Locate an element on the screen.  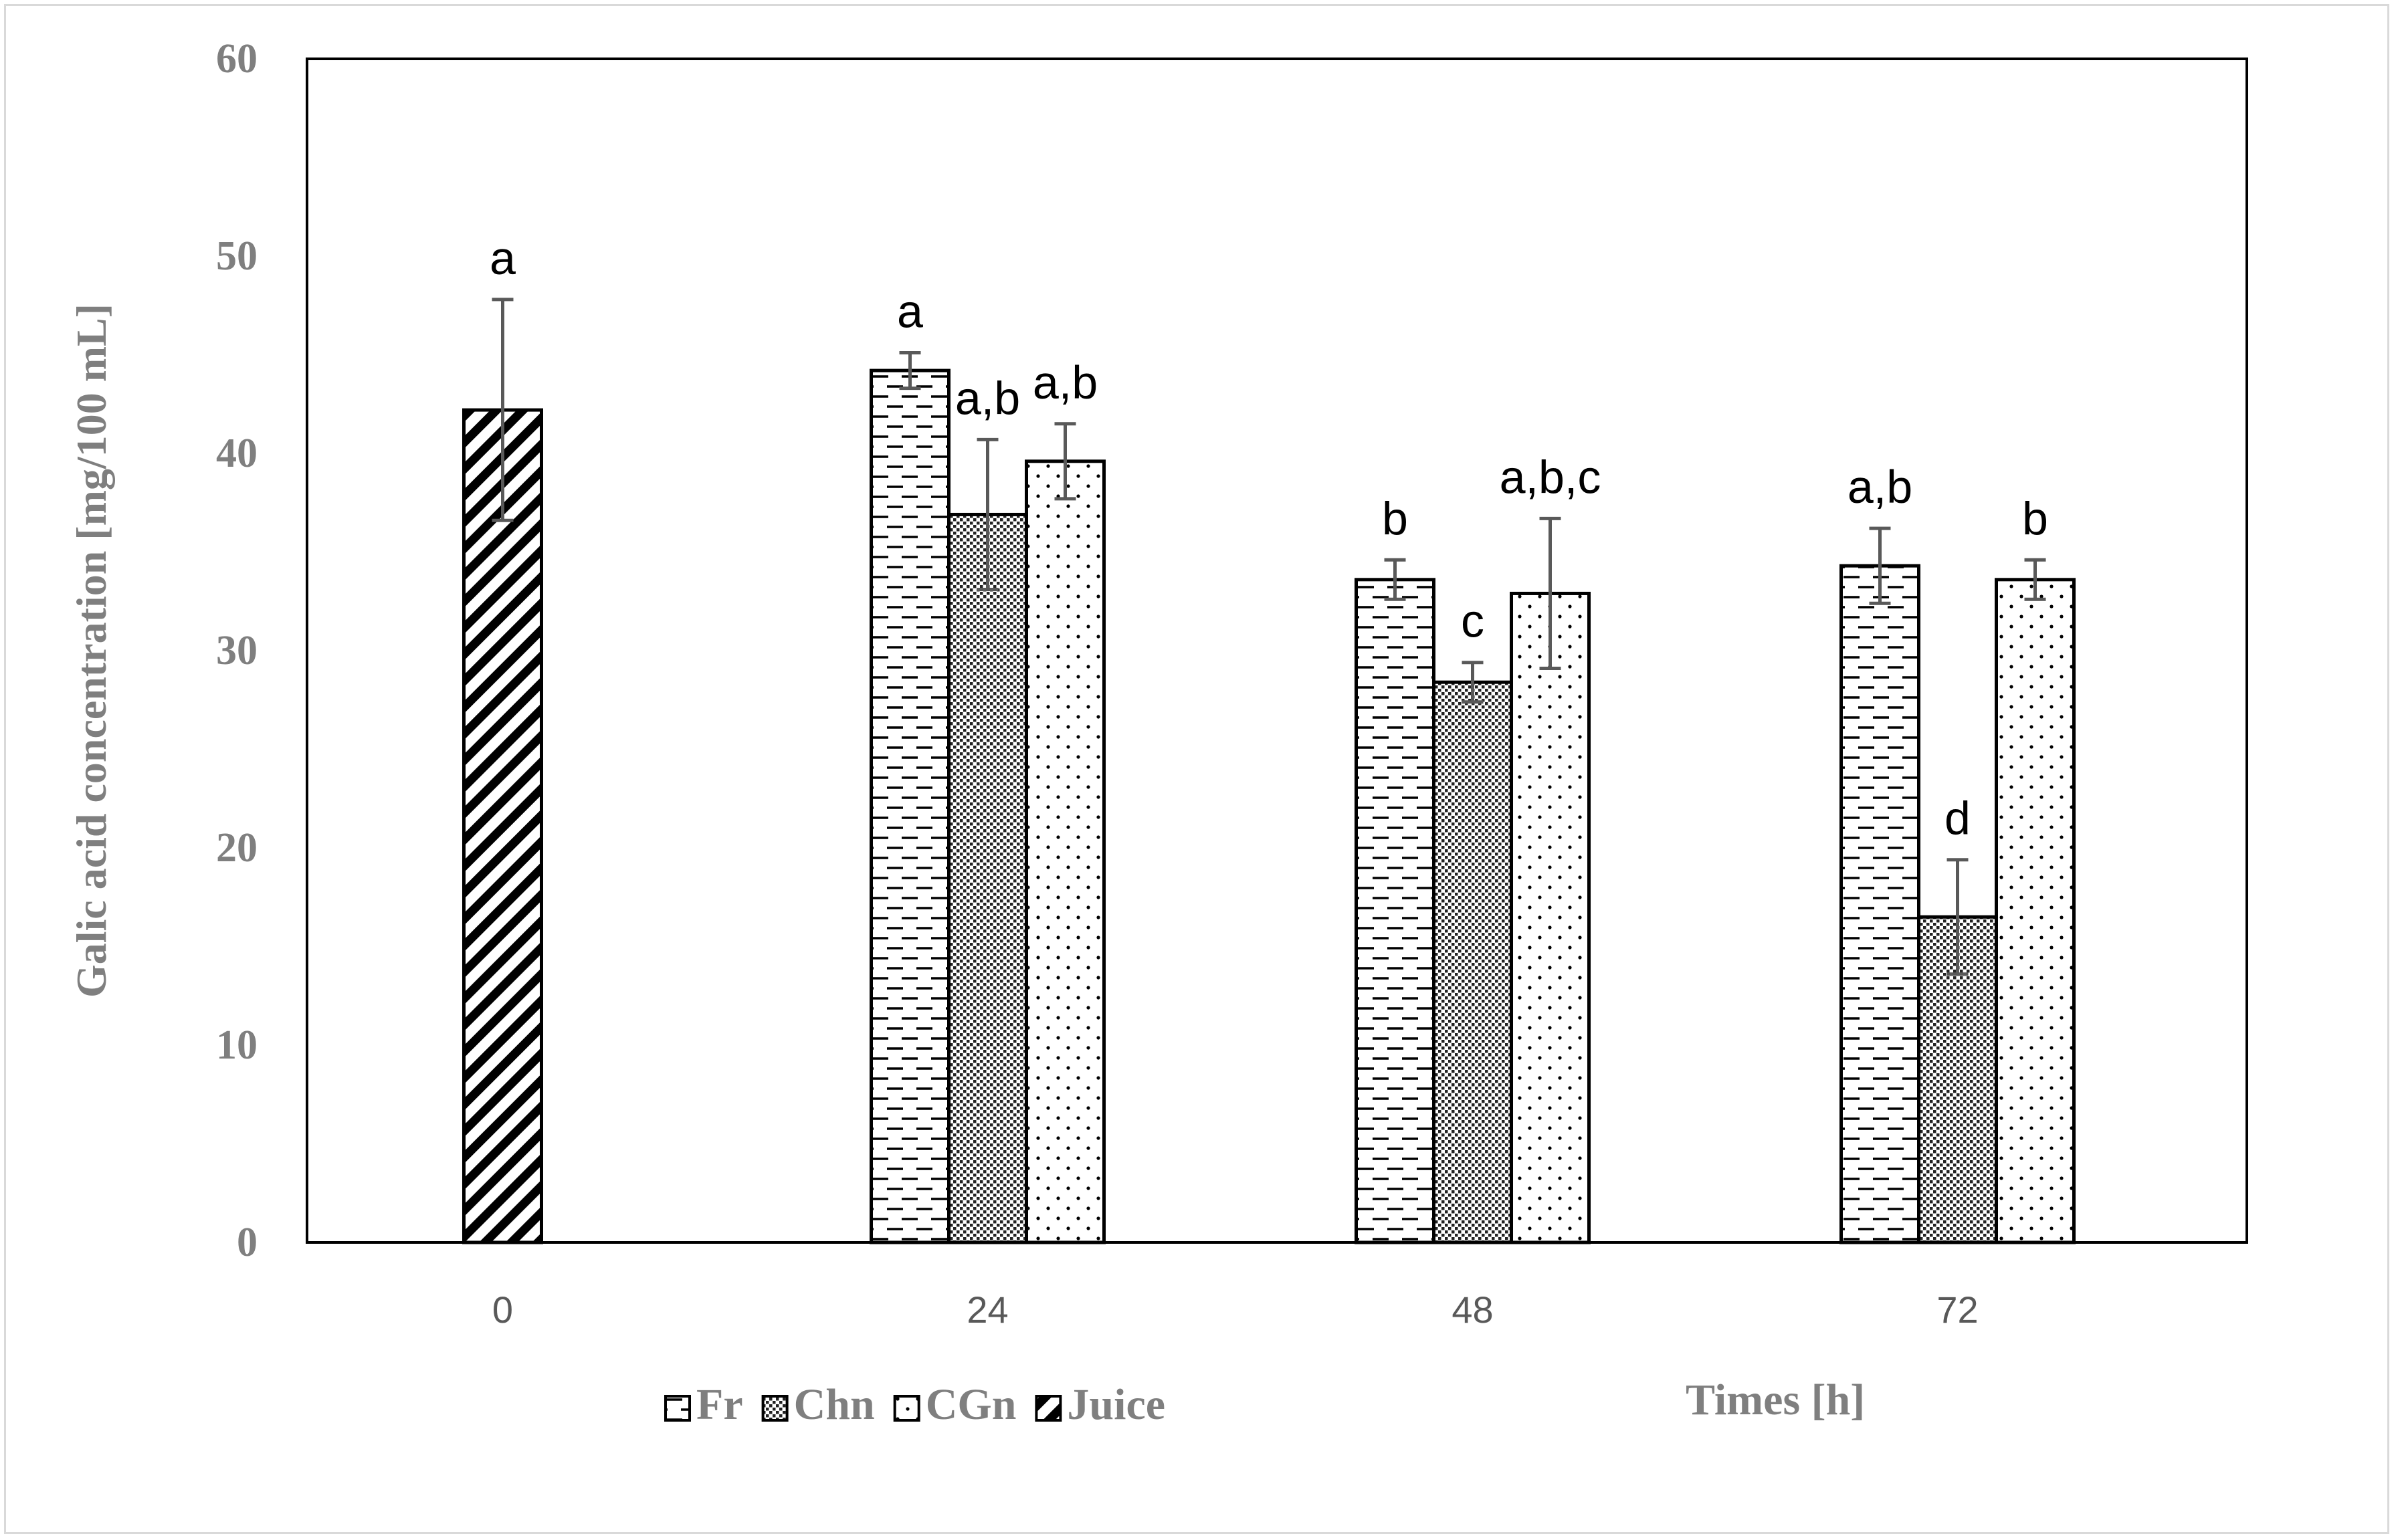
legend-label-fr: Fr is located at coordinates (719, 1404).